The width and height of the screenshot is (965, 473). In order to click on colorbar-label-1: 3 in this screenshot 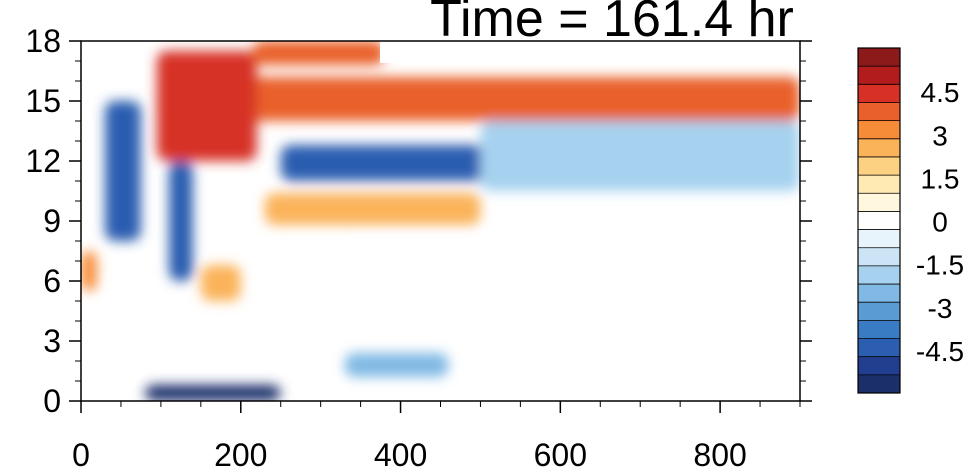, I will do `click(940, 135)`.